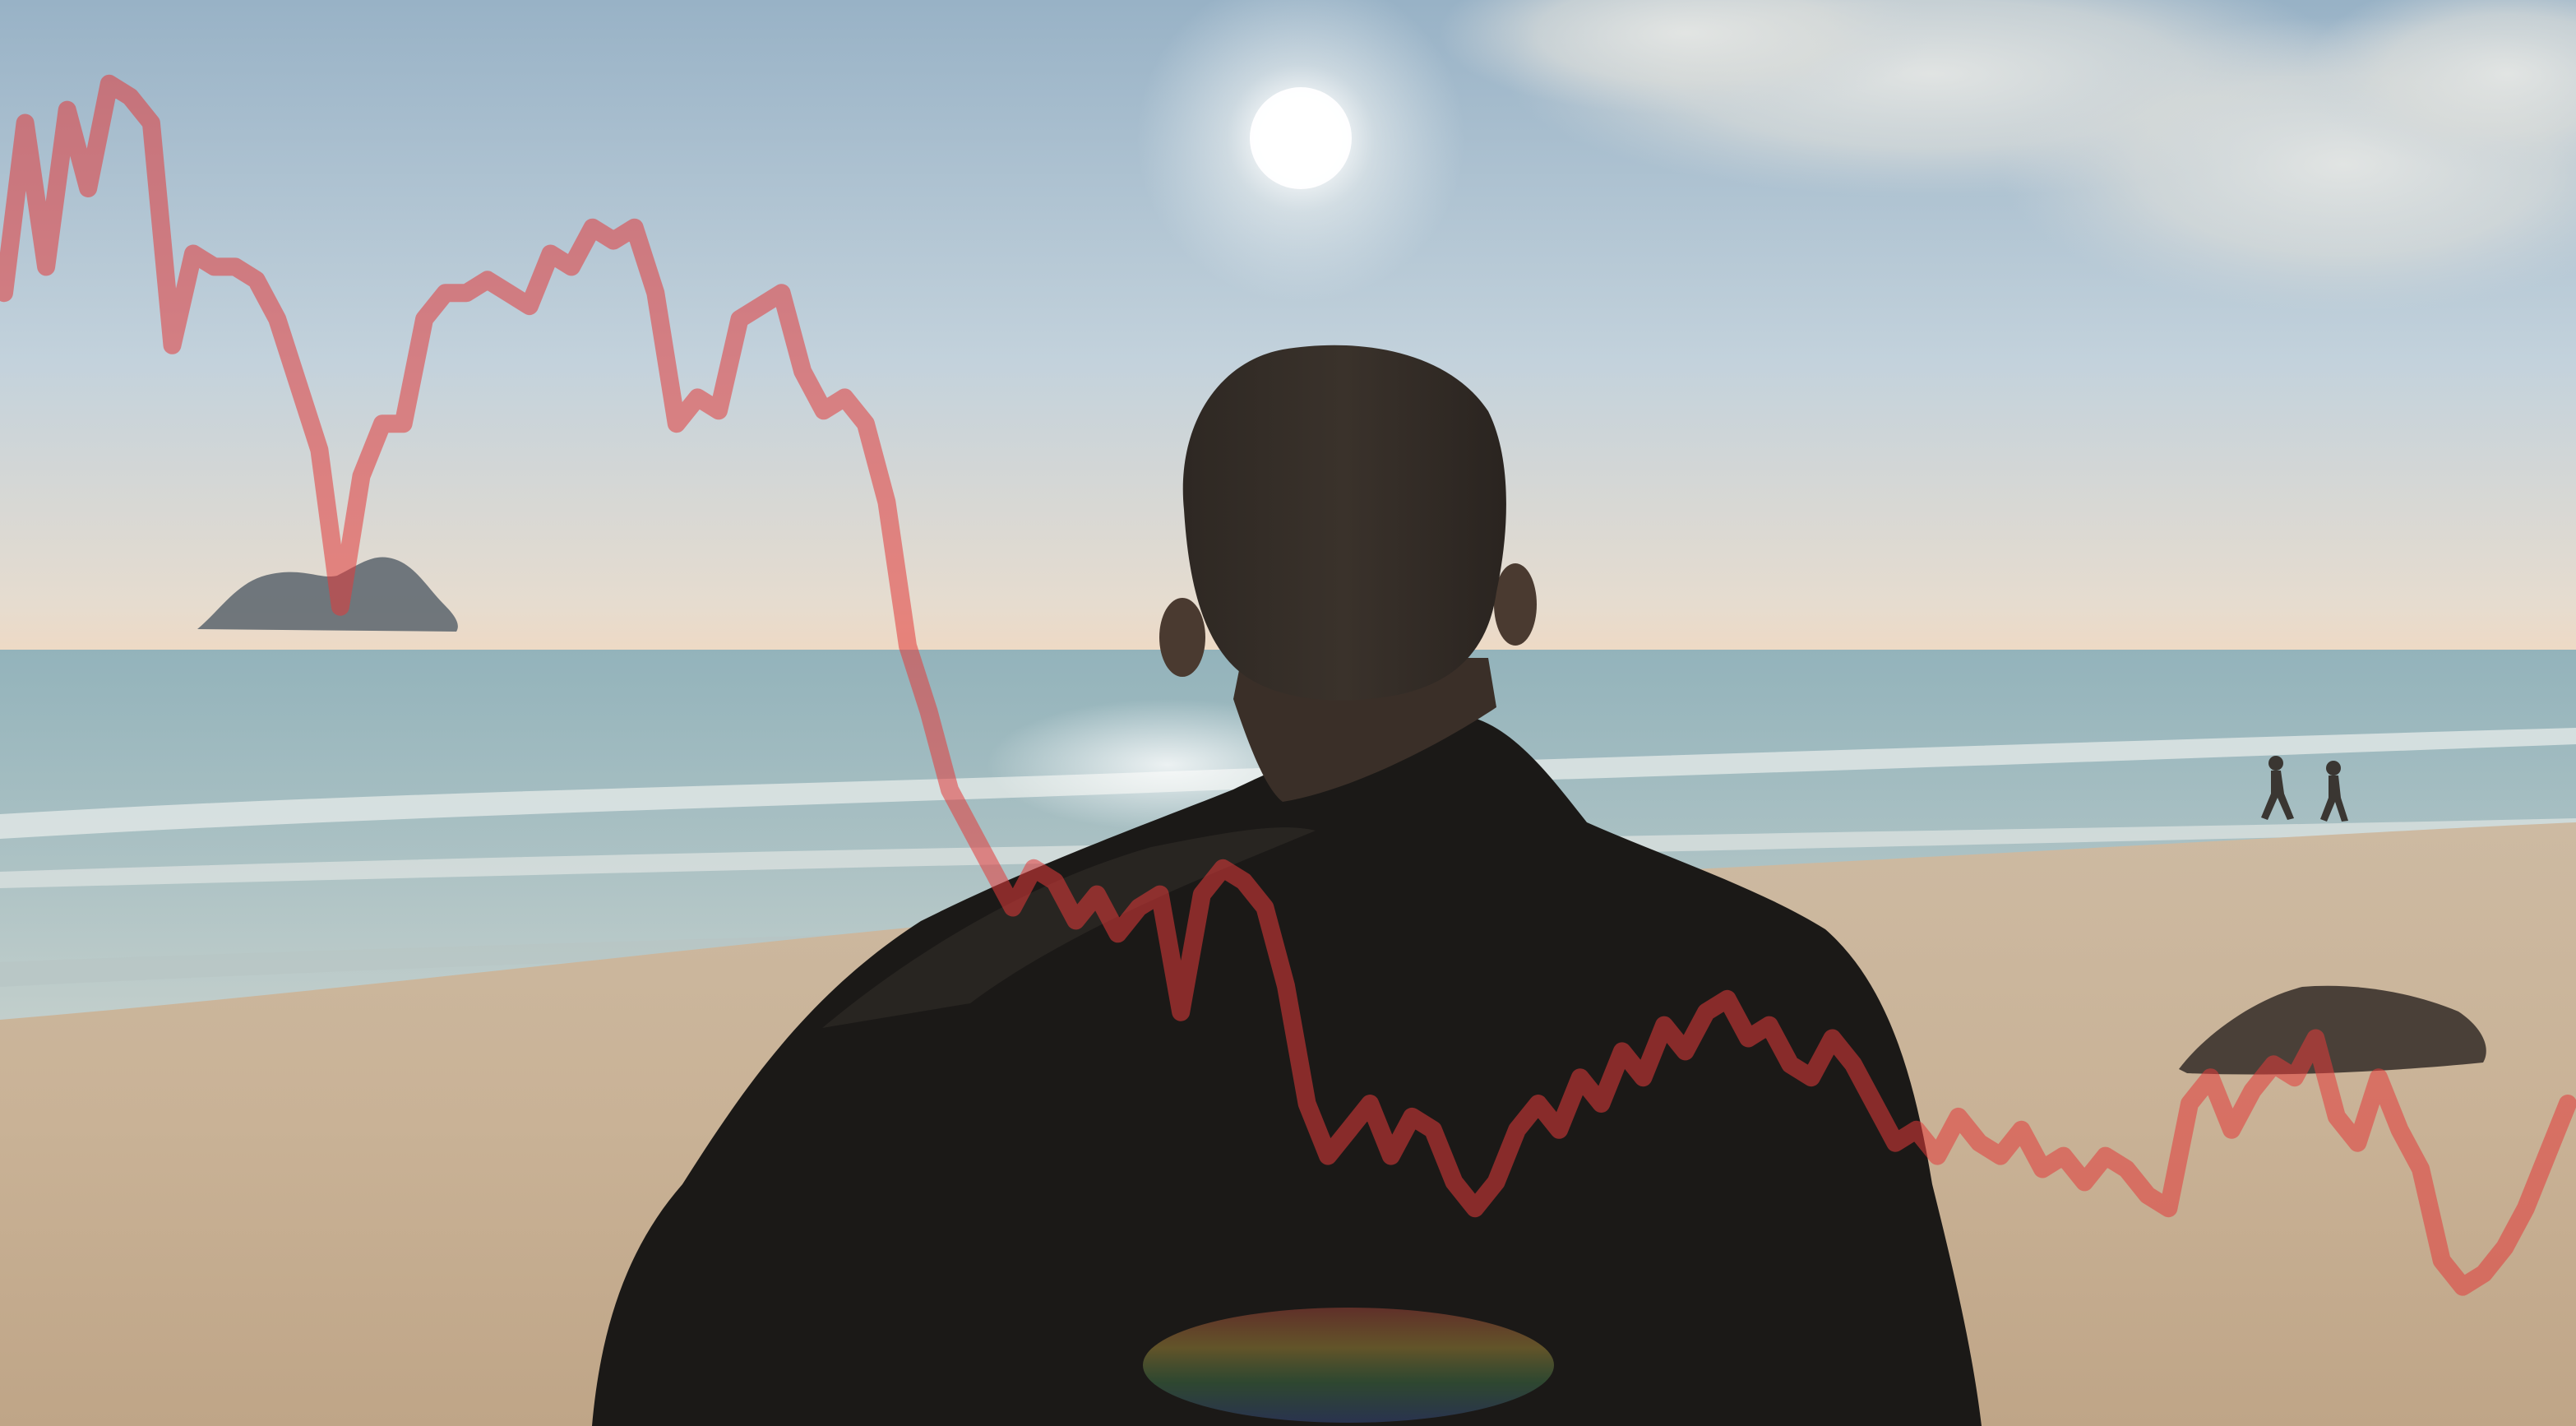  What do you see at coordinates (1182, 638) in the screenshot?
I see `left-ear` at bounding box center [1182, 638].